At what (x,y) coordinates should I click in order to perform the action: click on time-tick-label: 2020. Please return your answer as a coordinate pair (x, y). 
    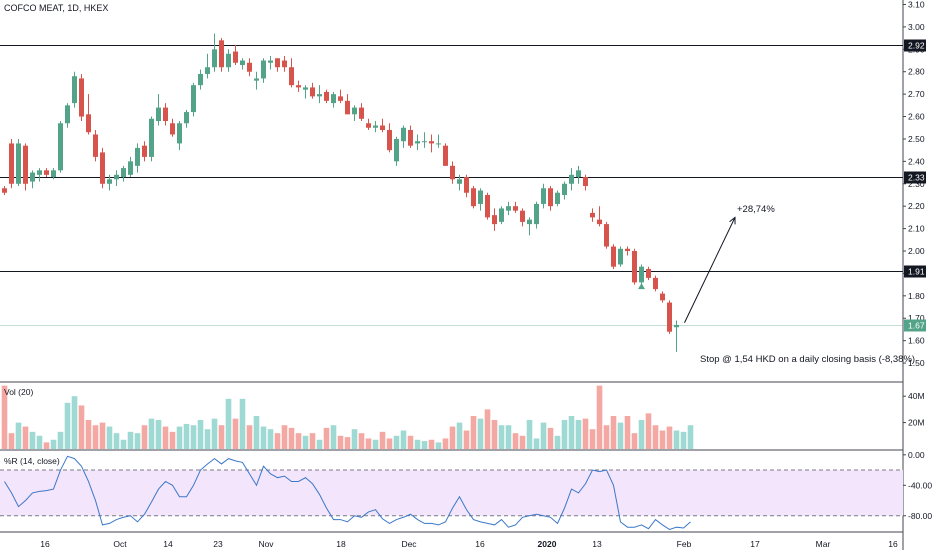
    Looking at the image, I should click on (547, 544).